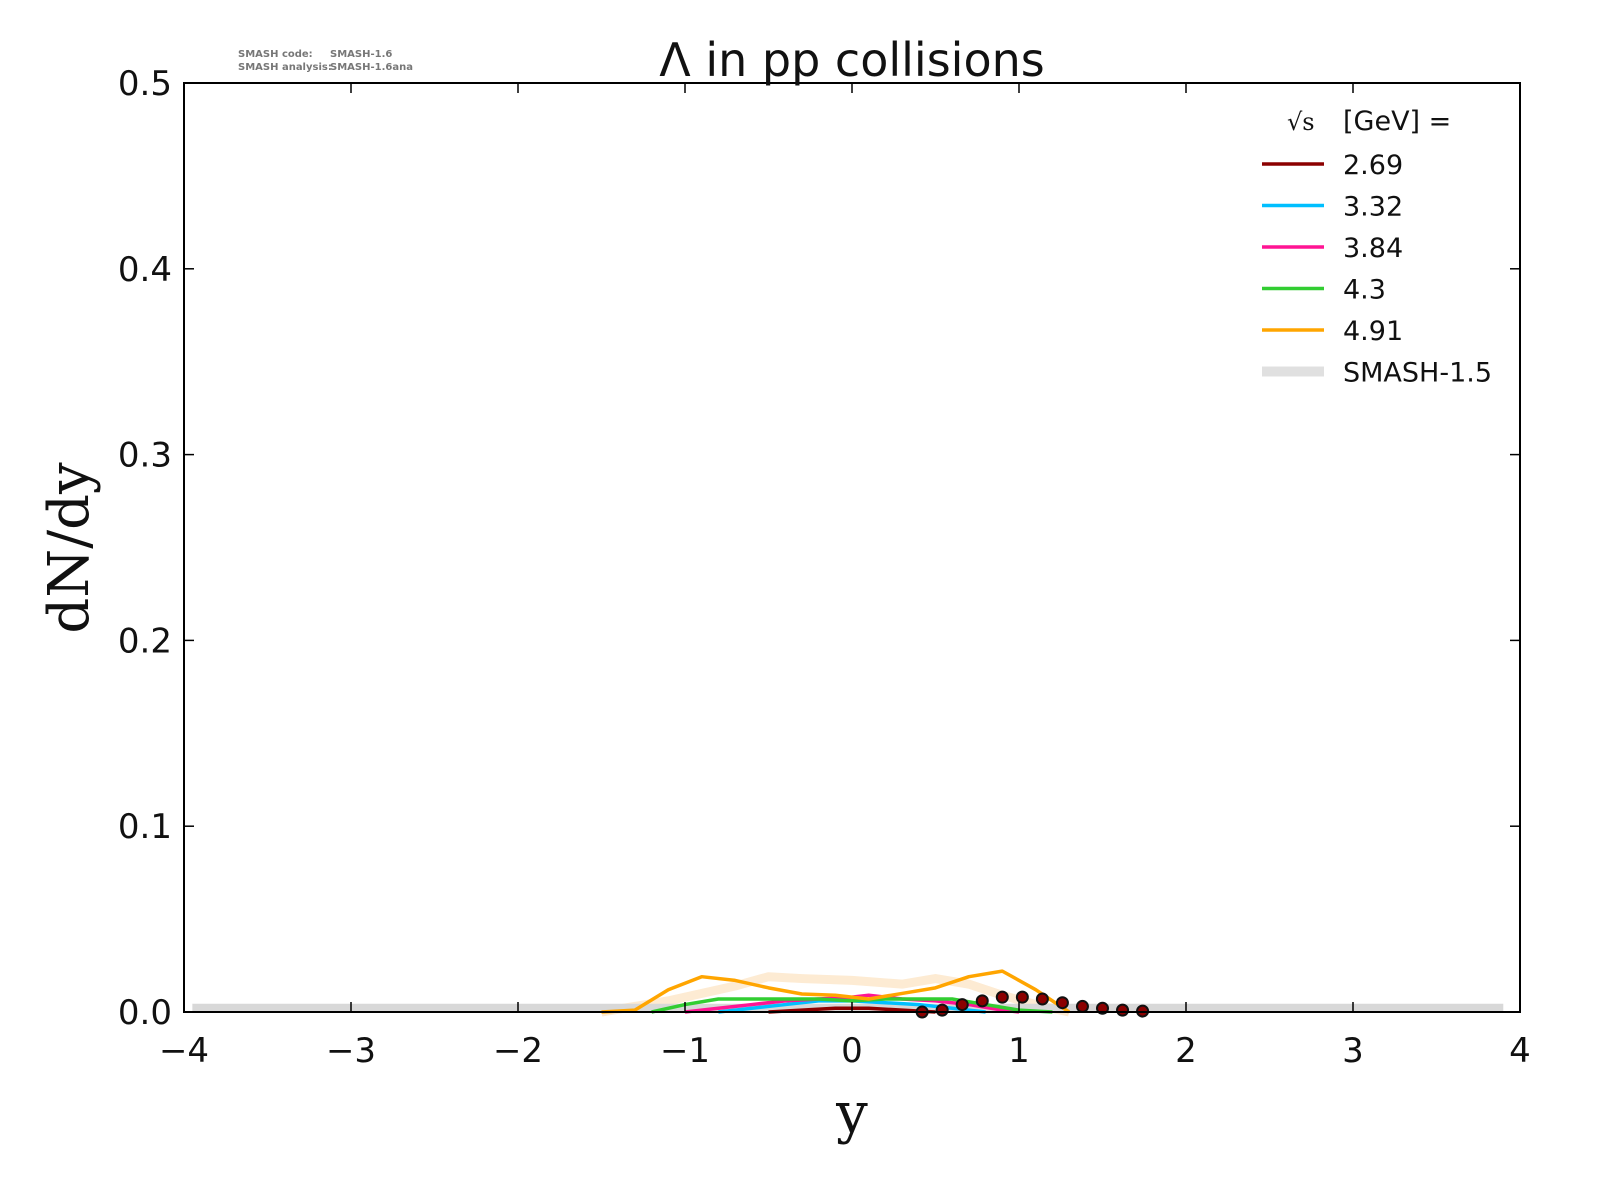  Describe the element at coordinates (852, 1003) in the screenshot. I see `series-line-3.84` at that location.